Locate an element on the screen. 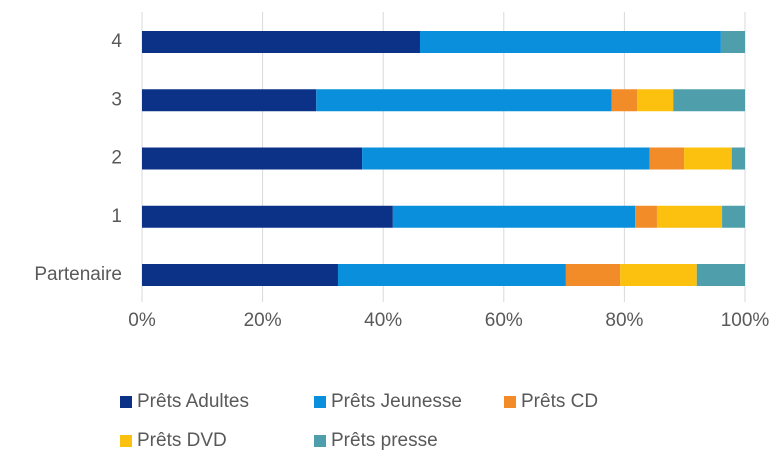 This screenshot has height=459, width=779. y-tick-label: 3 is located at coordinates (116, 99).